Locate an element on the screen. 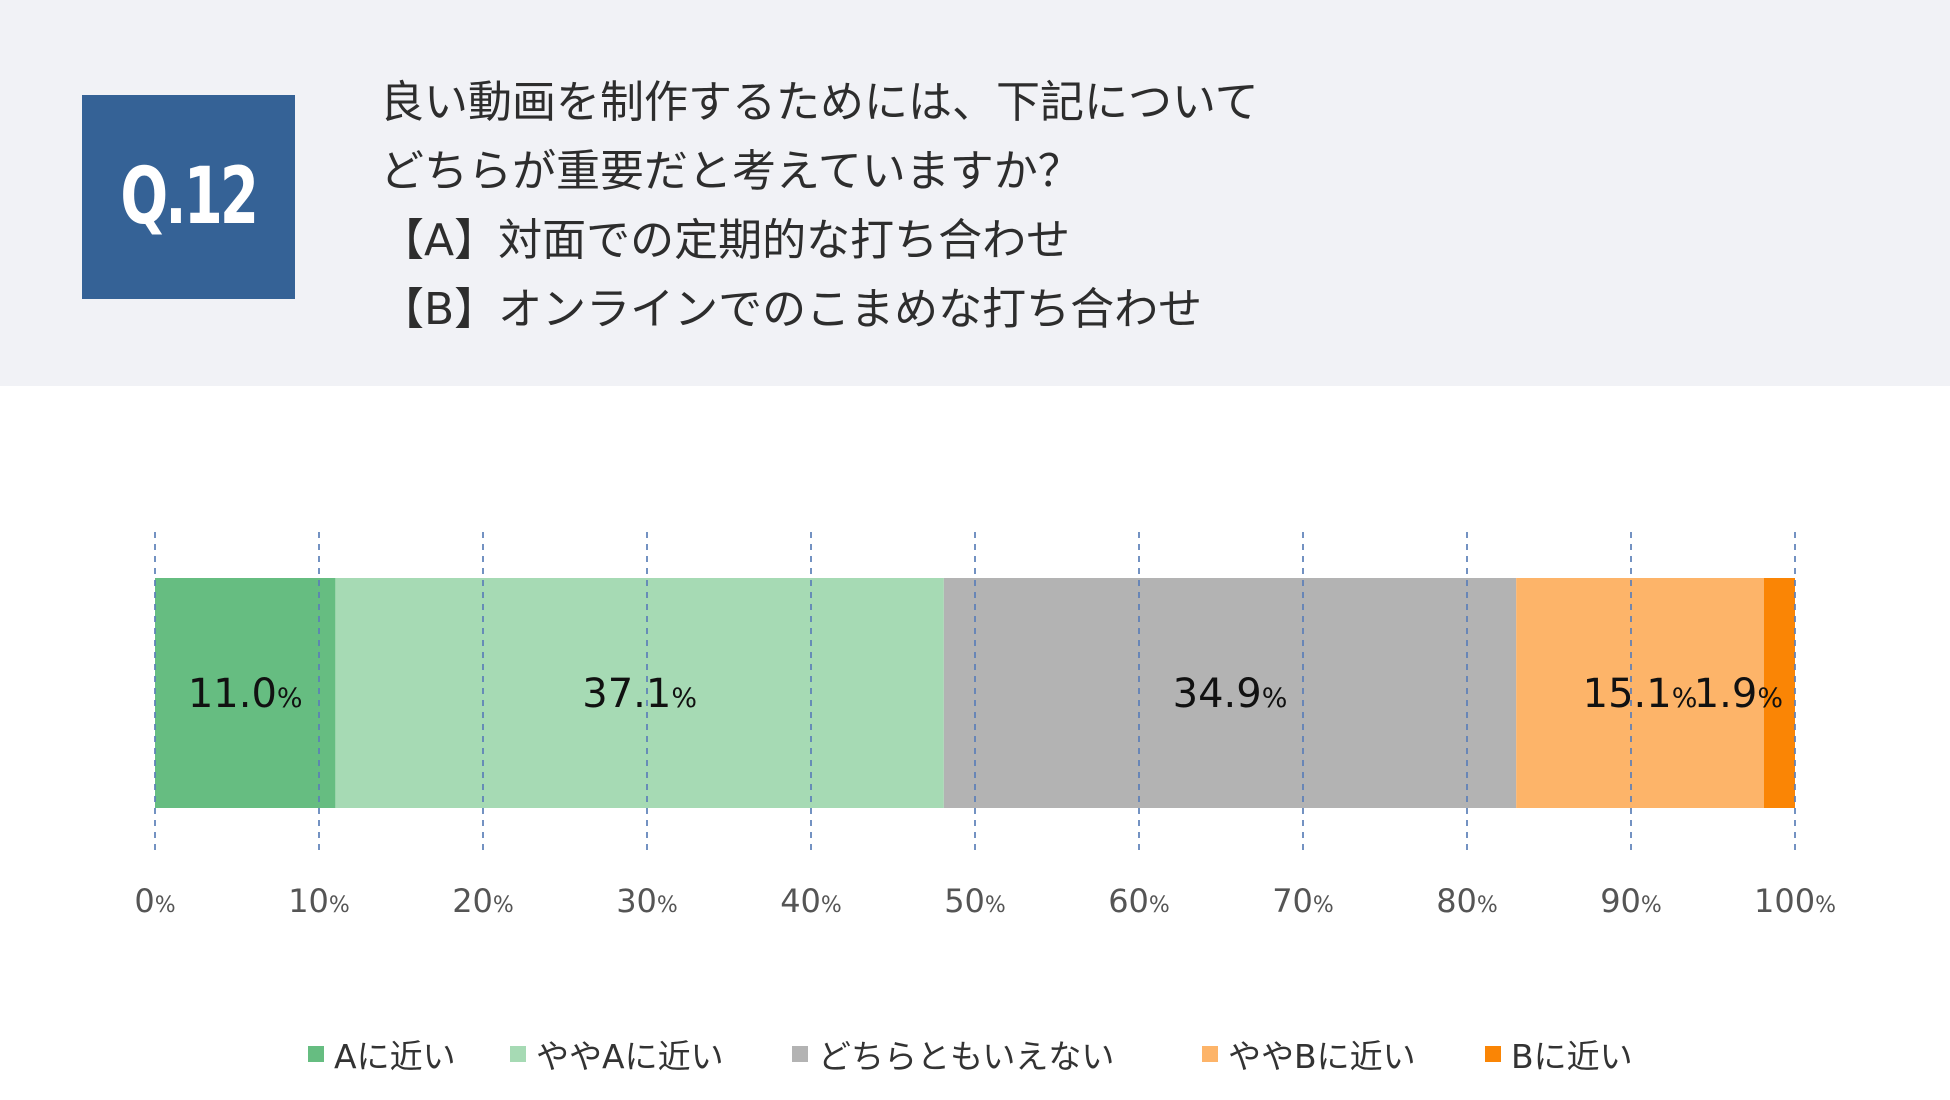 The height and width of the screenshot is (1100, 1950). x-tick-label: 80% is located at coordinates (1467, 901).